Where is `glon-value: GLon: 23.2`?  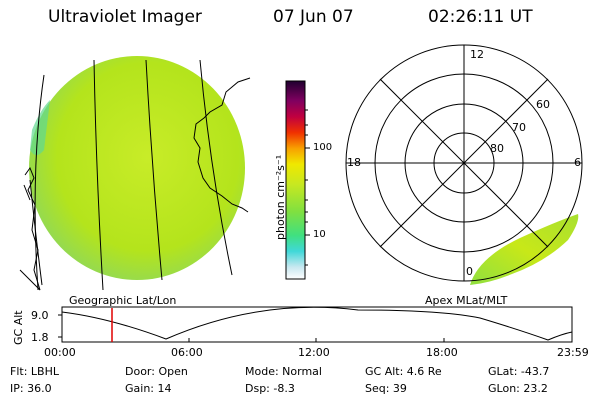 glon-value: GLon: 23.2 is located at coordinates (518, 388).